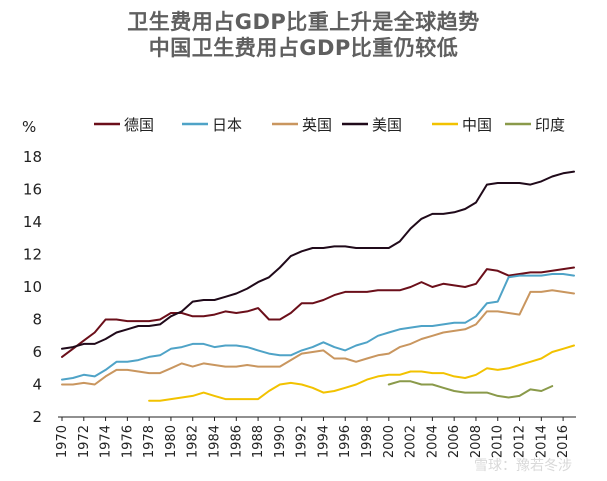 Image resolution: width=607 pixels, height=481 pixels. What do you see at coordinates (523, 466) in the screenshot?
I see `watermark: 雪球：豫若冬涉` at bounding box center [523, 466].